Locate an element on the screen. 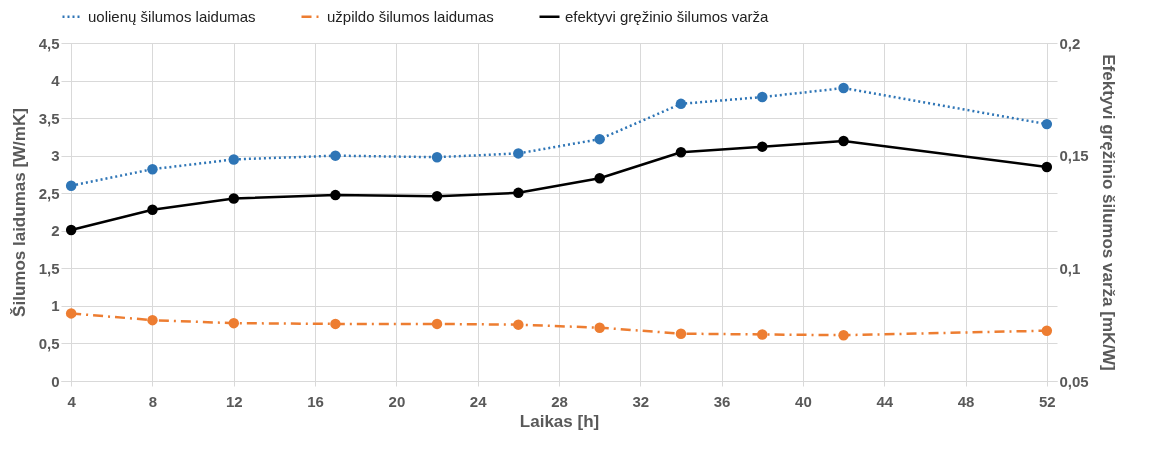 Image resolution: width=1164 pixels, height=466 pixels. y-tick-label: 0 is located at coordinates (55, 381).